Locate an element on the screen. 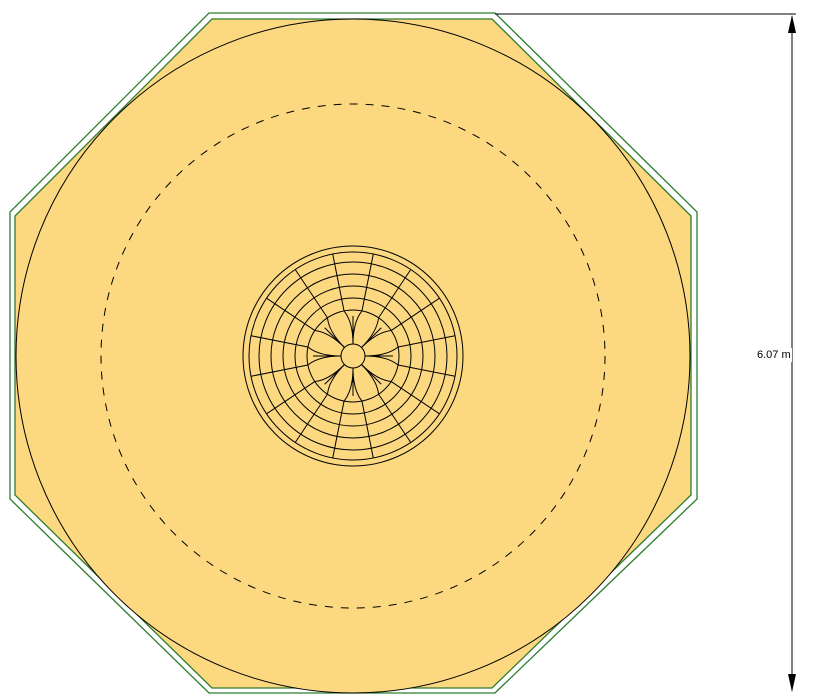 The image size is (815, 695). rosette-inner-ring is located at coordinates (353, 356).